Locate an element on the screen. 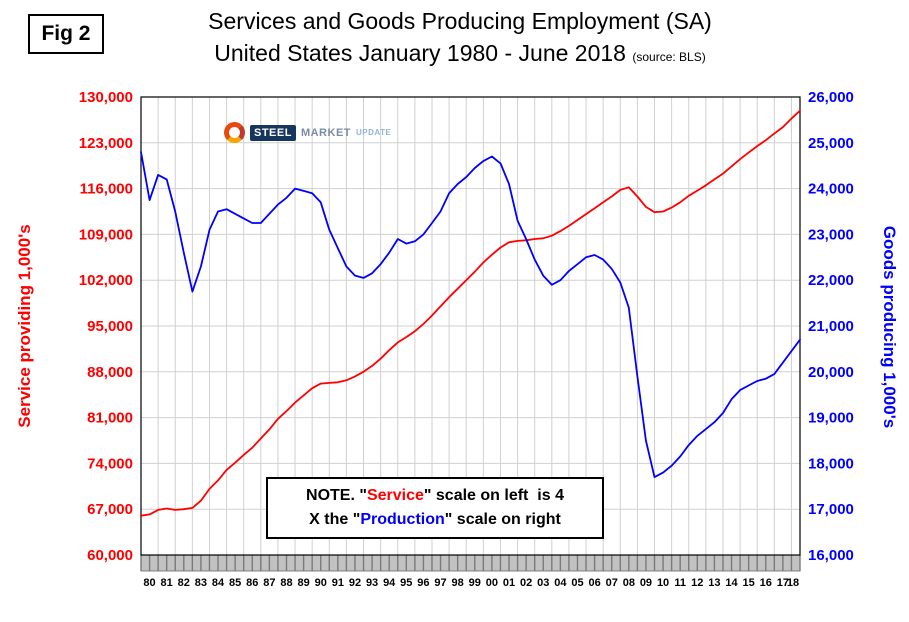 The image size is (909, 622). right-axis-tick-label: 22,000 is located at coordinates (831, 280).